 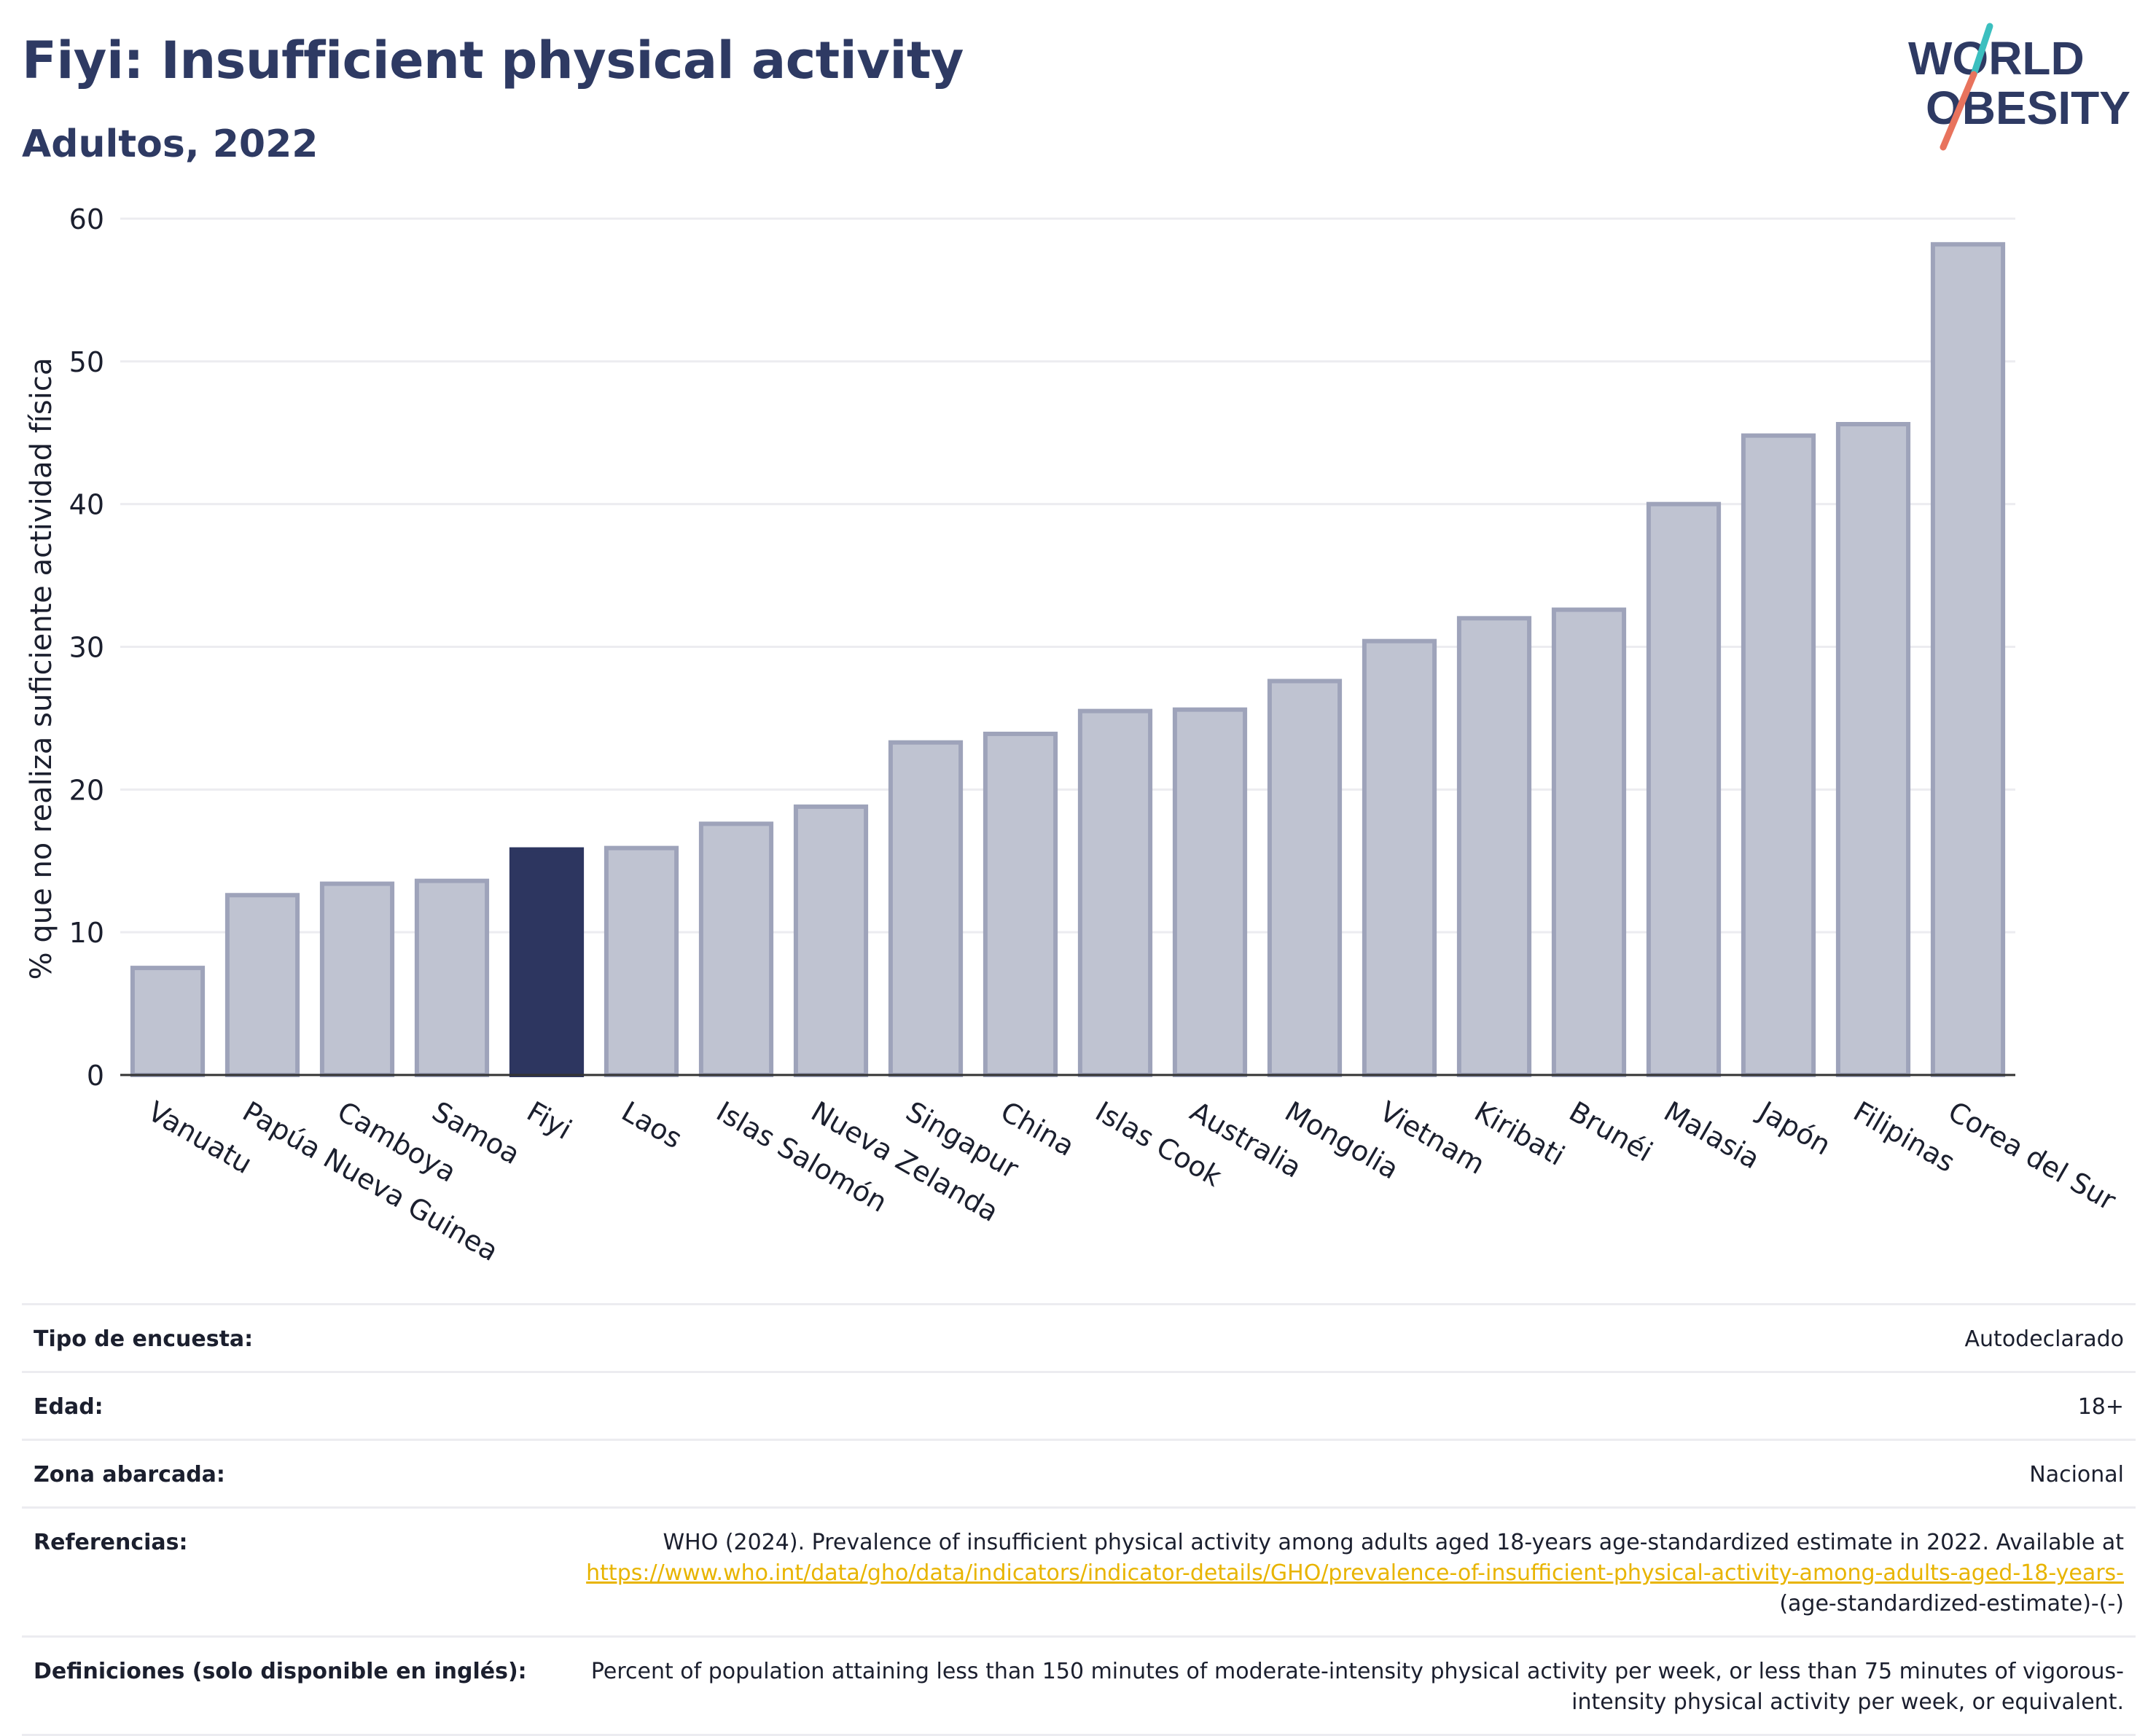 I want to click on y-tick-label: 60, so click(x=86, y=219).